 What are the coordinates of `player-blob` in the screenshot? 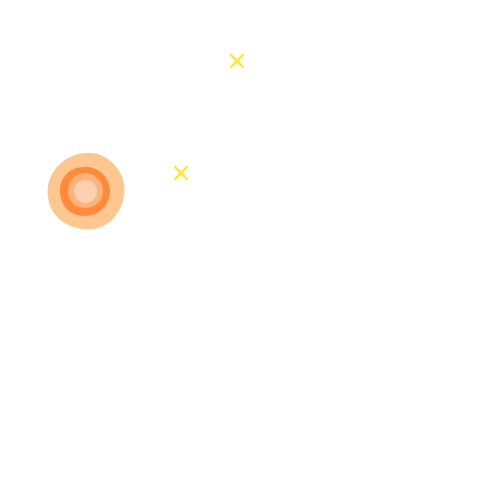 It's located at (86, 191).